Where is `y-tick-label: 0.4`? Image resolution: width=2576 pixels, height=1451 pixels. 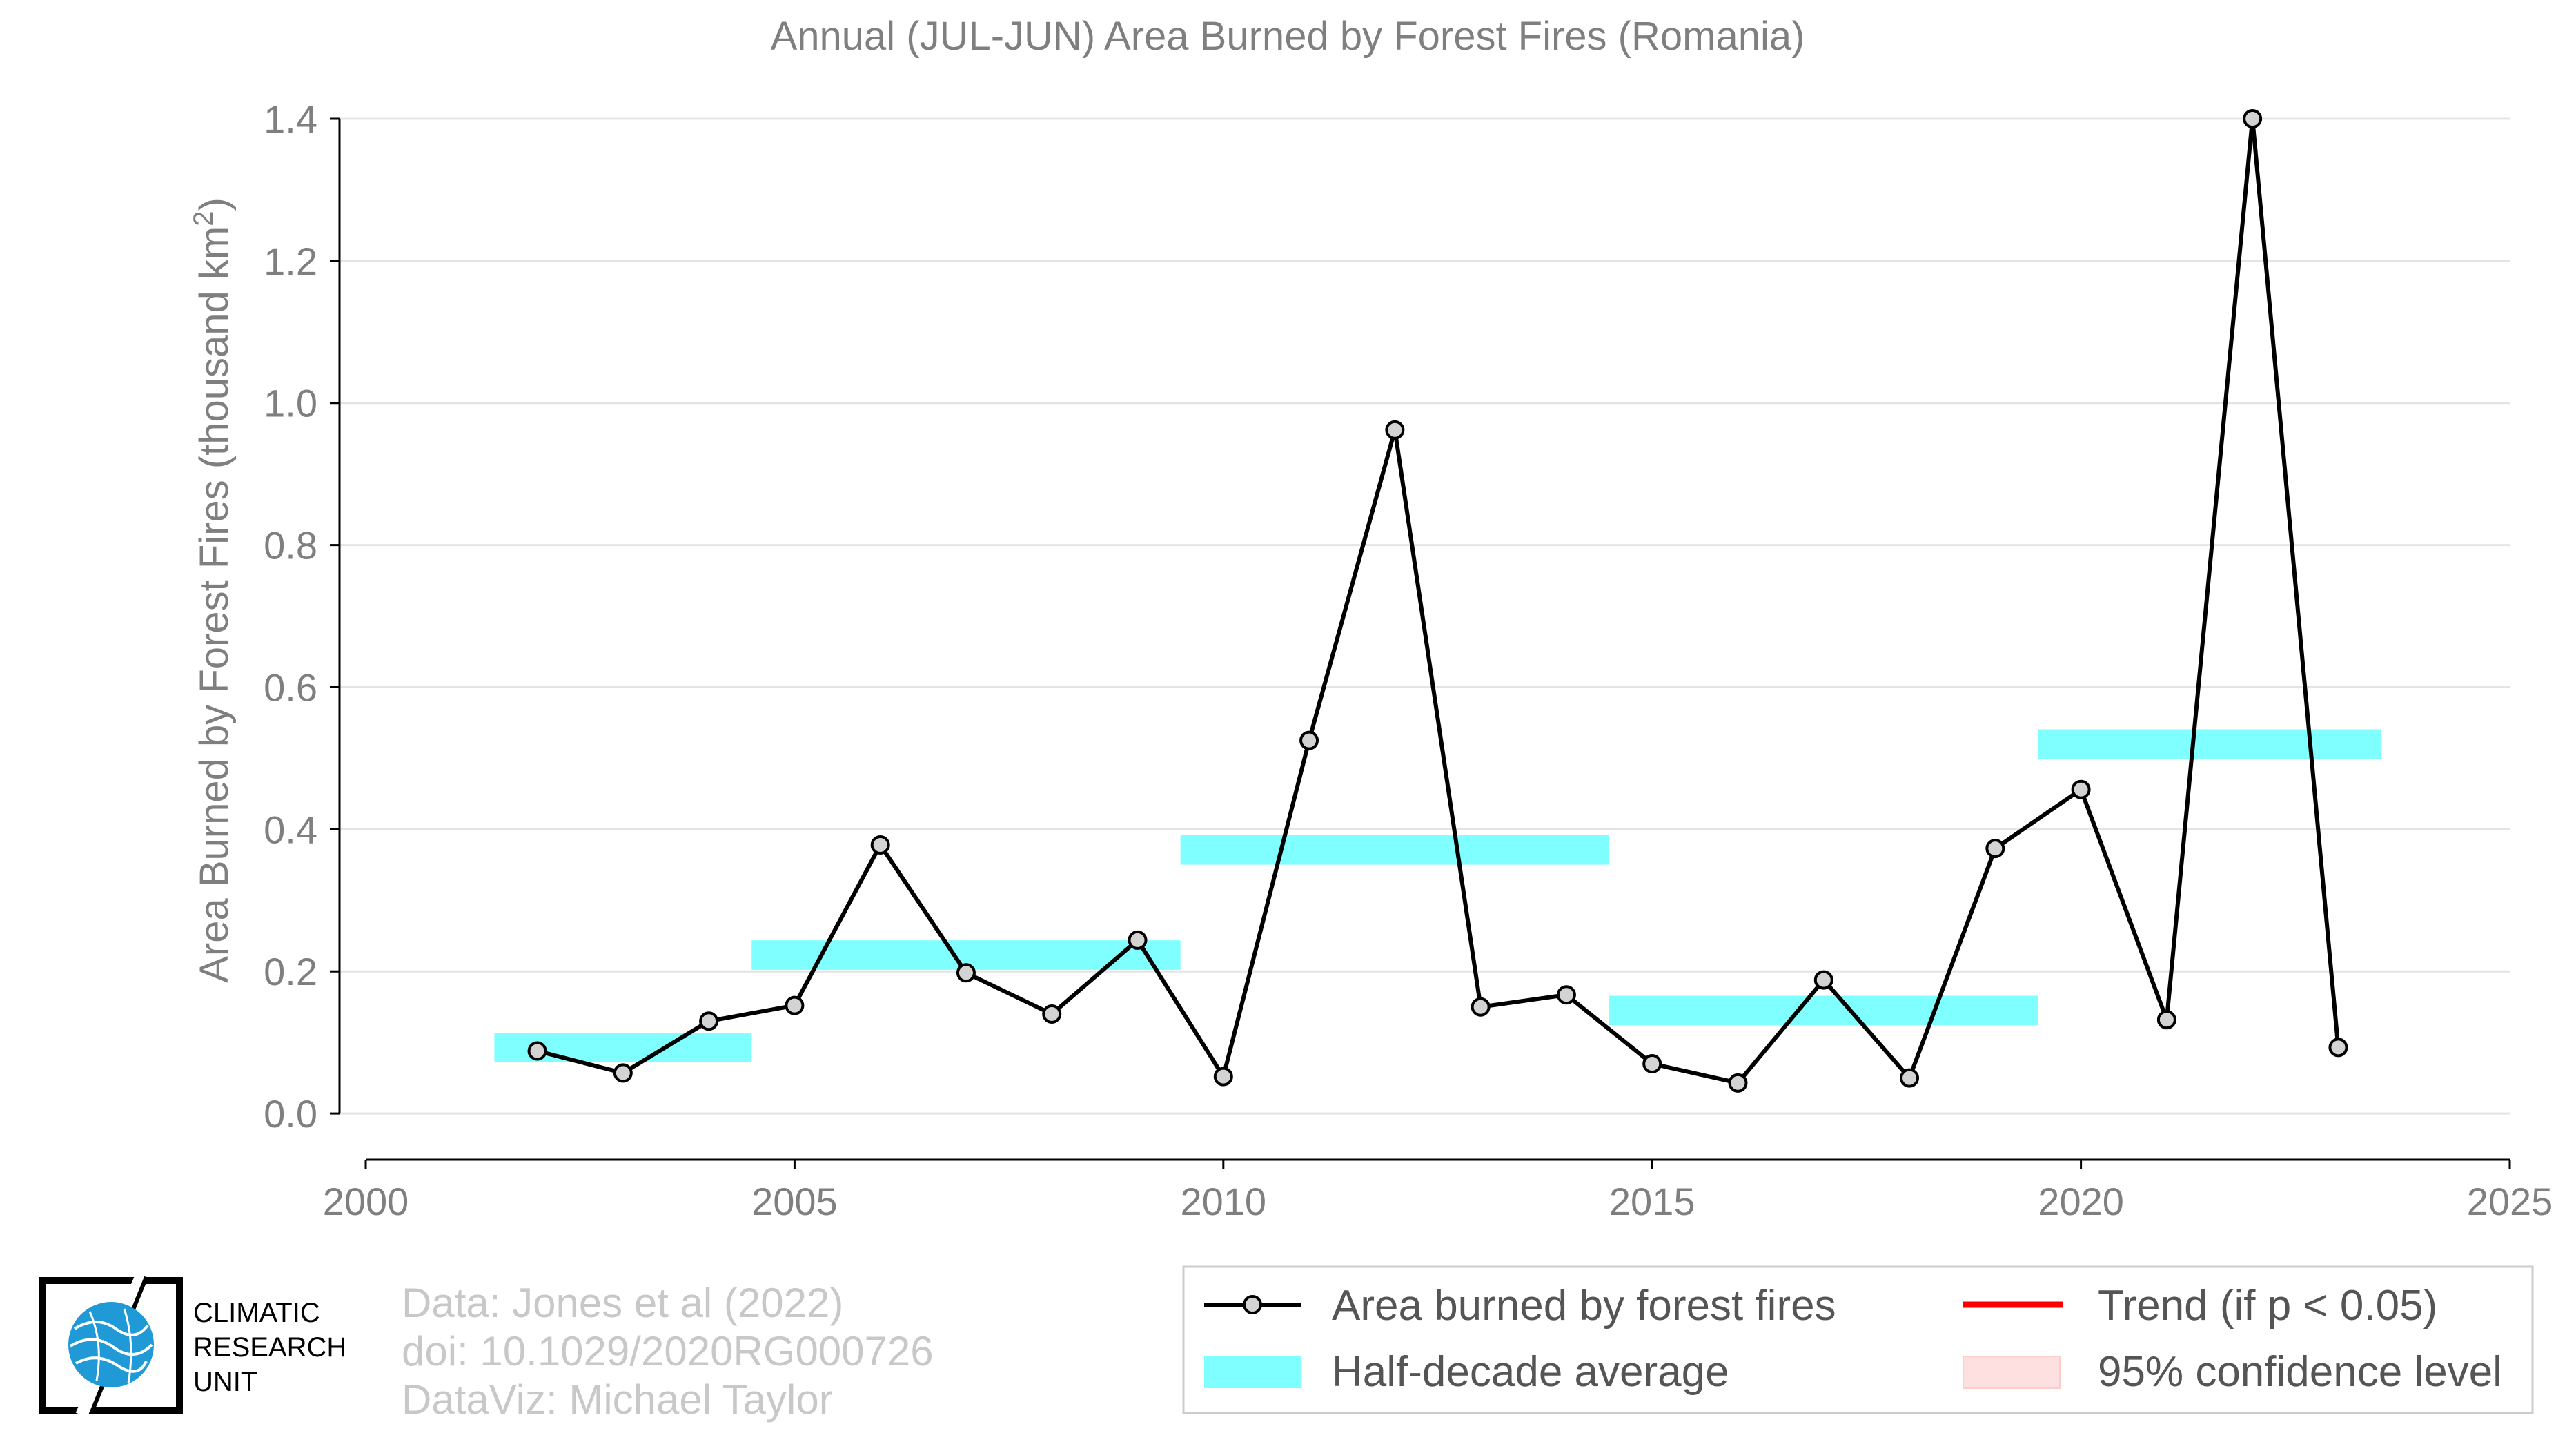 y-tick-label: 0.4 is located at coordinates (290, 829).